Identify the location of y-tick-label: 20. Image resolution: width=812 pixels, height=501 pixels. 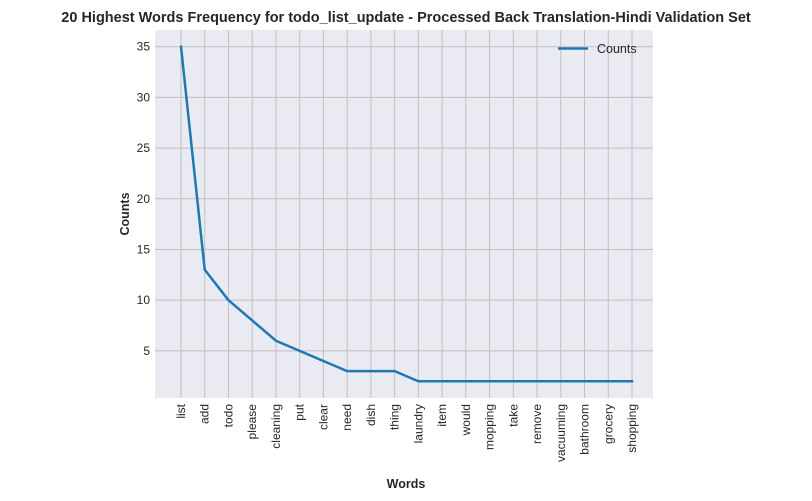
(144, 199).